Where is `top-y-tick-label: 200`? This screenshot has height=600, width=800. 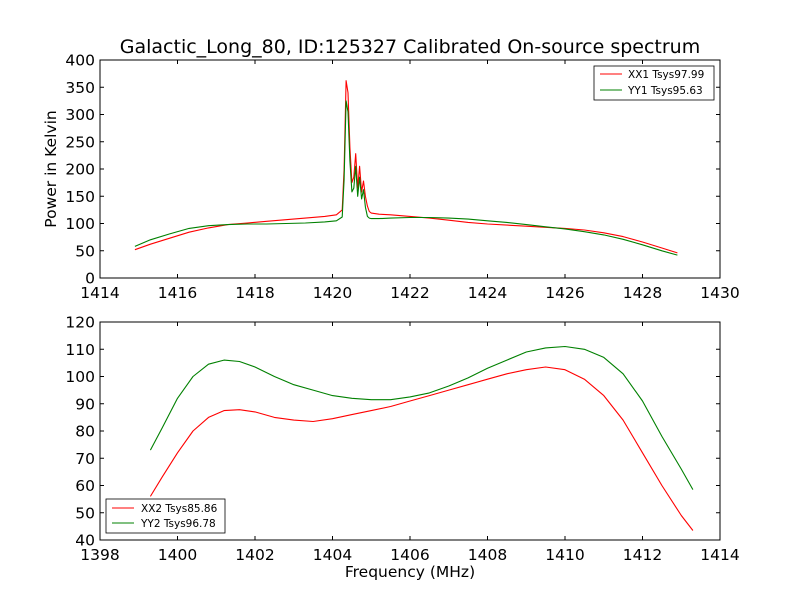 top-y-tick-label: 200 is located at coordinates (80, 170).